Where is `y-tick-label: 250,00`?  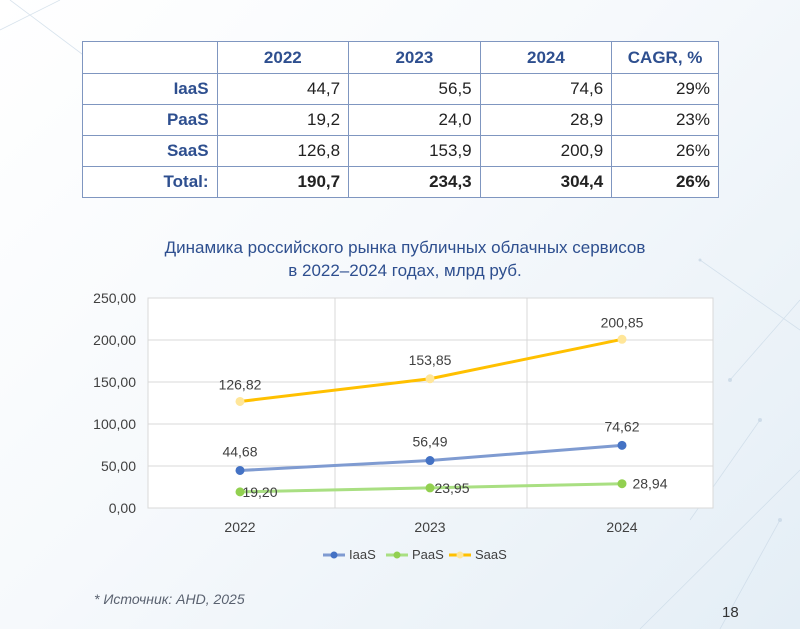
y-tick-label: 250,00 is located at coordinates (114, 298).